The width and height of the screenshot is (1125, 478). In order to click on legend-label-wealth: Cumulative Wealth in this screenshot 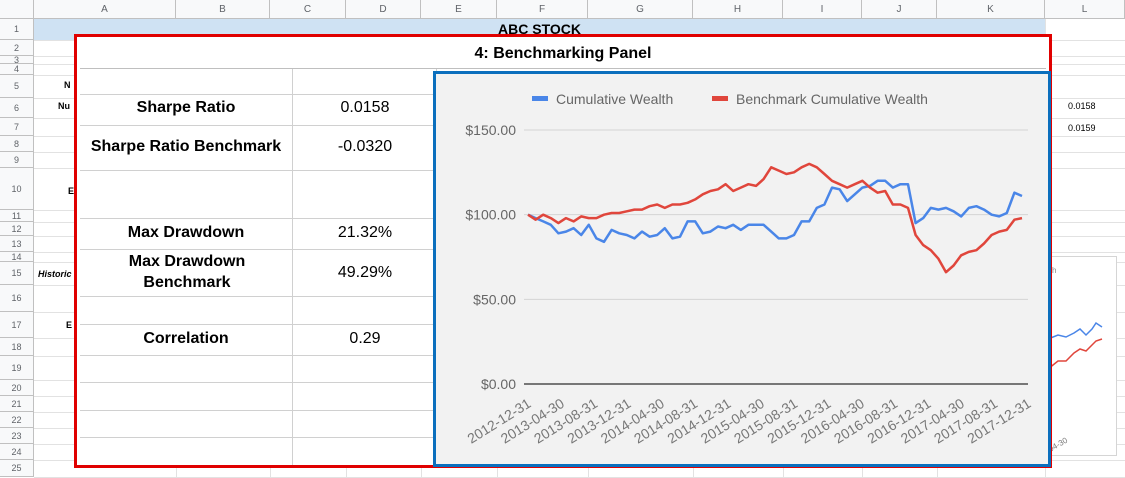, I will do `click(614, 99)`.